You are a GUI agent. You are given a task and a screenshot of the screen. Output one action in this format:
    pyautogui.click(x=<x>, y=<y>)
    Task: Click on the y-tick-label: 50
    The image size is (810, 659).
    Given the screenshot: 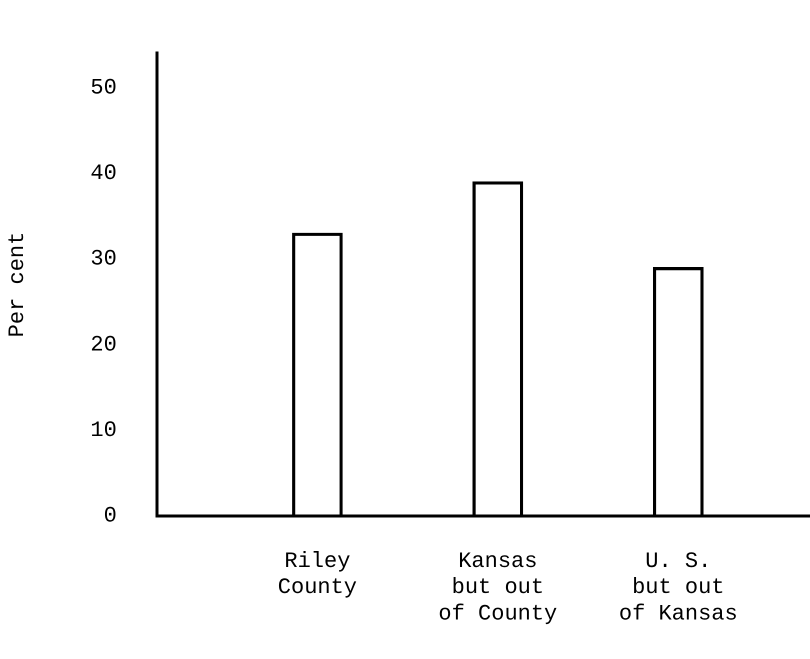 What is the action you would take?
    pyautogui.click(x=103, y=87)
    